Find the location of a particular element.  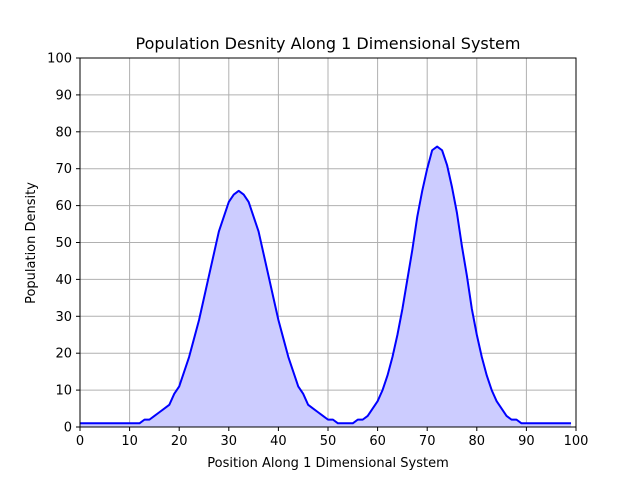

x-tick-label: 0 is located at coordinates (80, 441).